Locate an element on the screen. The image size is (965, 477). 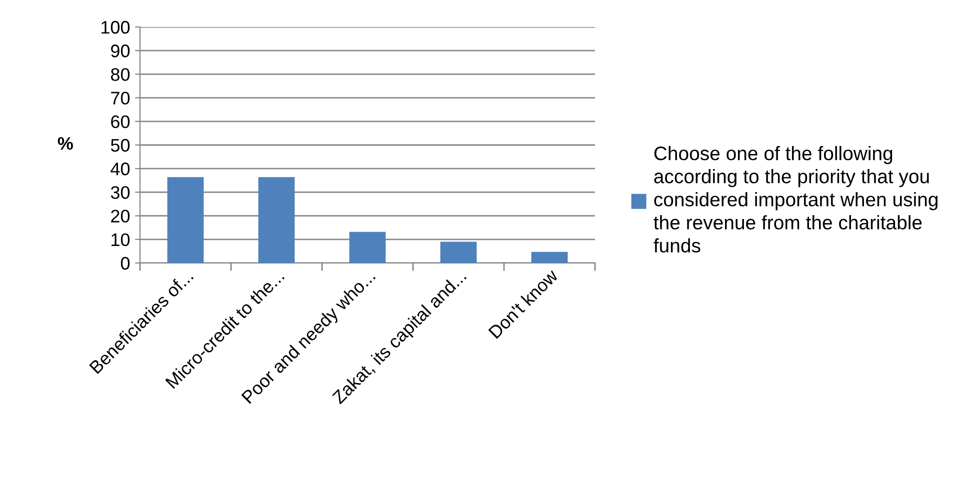
legend-label: Choose one of the following according to the priority that you considered important when using the revenue from the charitable funds is located at coordinates (796, 199).